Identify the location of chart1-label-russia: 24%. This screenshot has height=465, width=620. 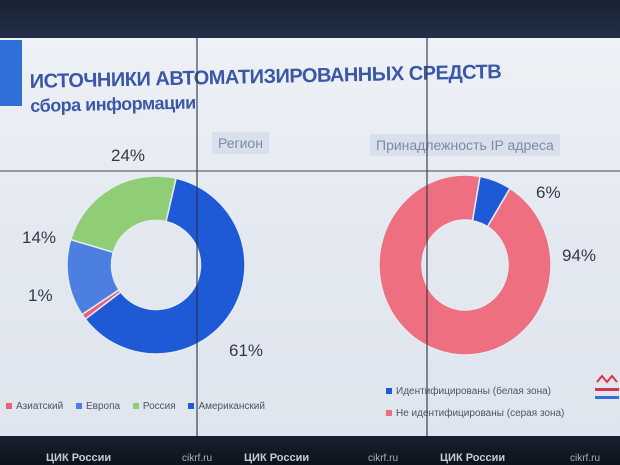
(128, 155).